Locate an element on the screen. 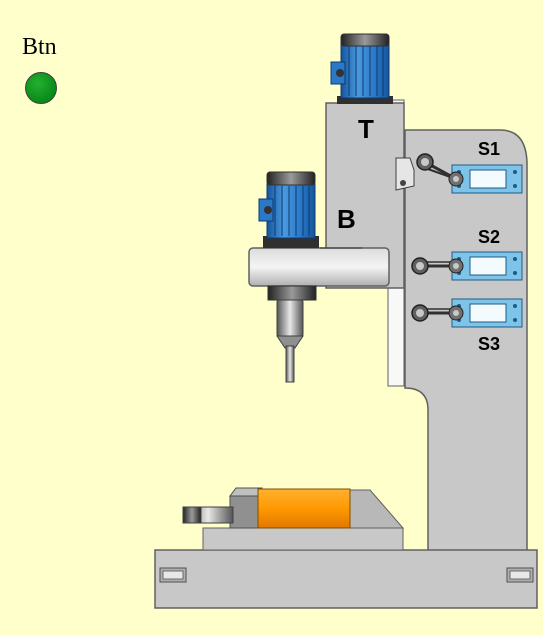 Image resolution: width=543 pixels, height=635 pixels. drill-arm is located at coordinates (319, 267).